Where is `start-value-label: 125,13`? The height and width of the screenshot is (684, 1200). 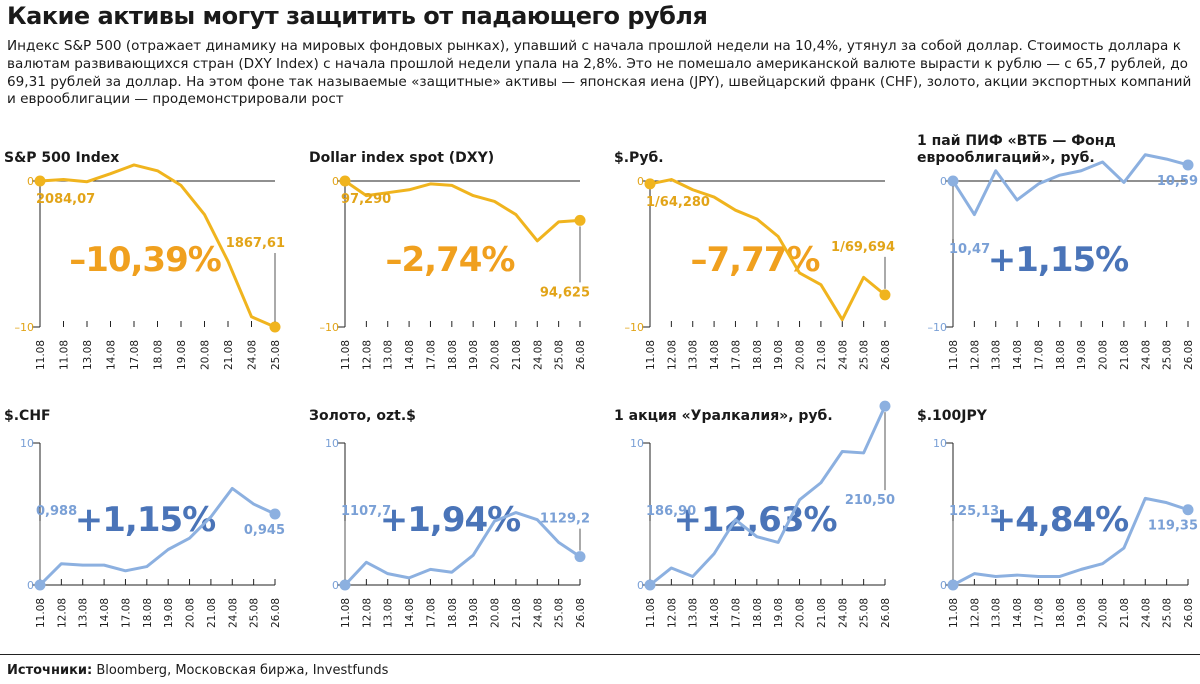 start-value-label: 125,13 is located at coordinates (974, 511).